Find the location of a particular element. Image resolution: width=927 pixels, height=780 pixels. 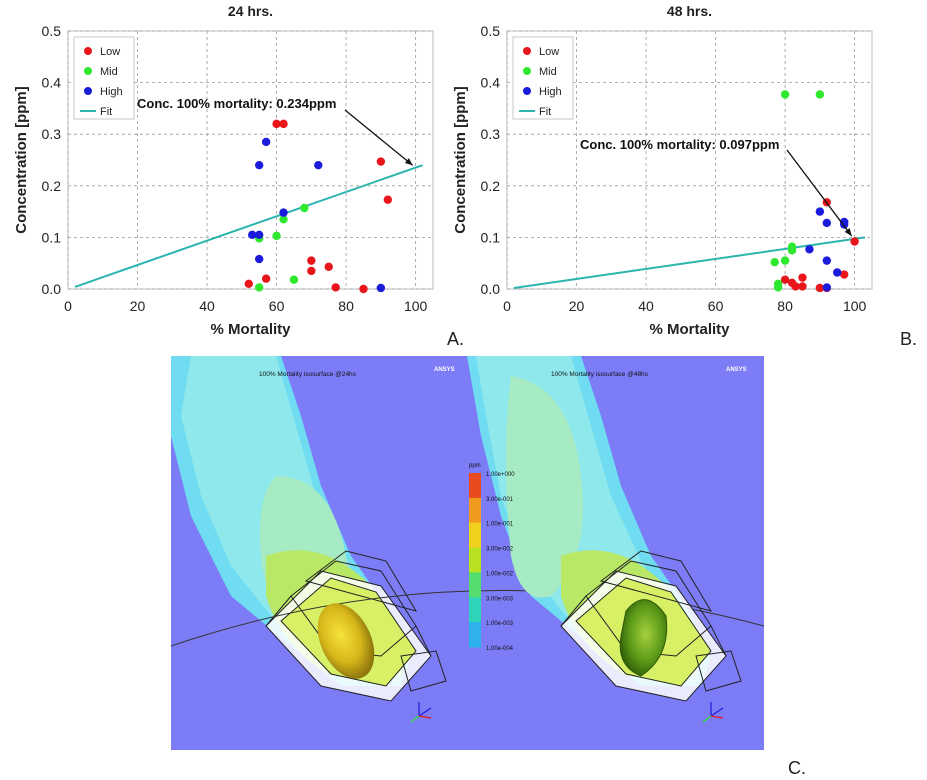

legend-value-label: 1.00e-001 is located at coordinates (500, 525).